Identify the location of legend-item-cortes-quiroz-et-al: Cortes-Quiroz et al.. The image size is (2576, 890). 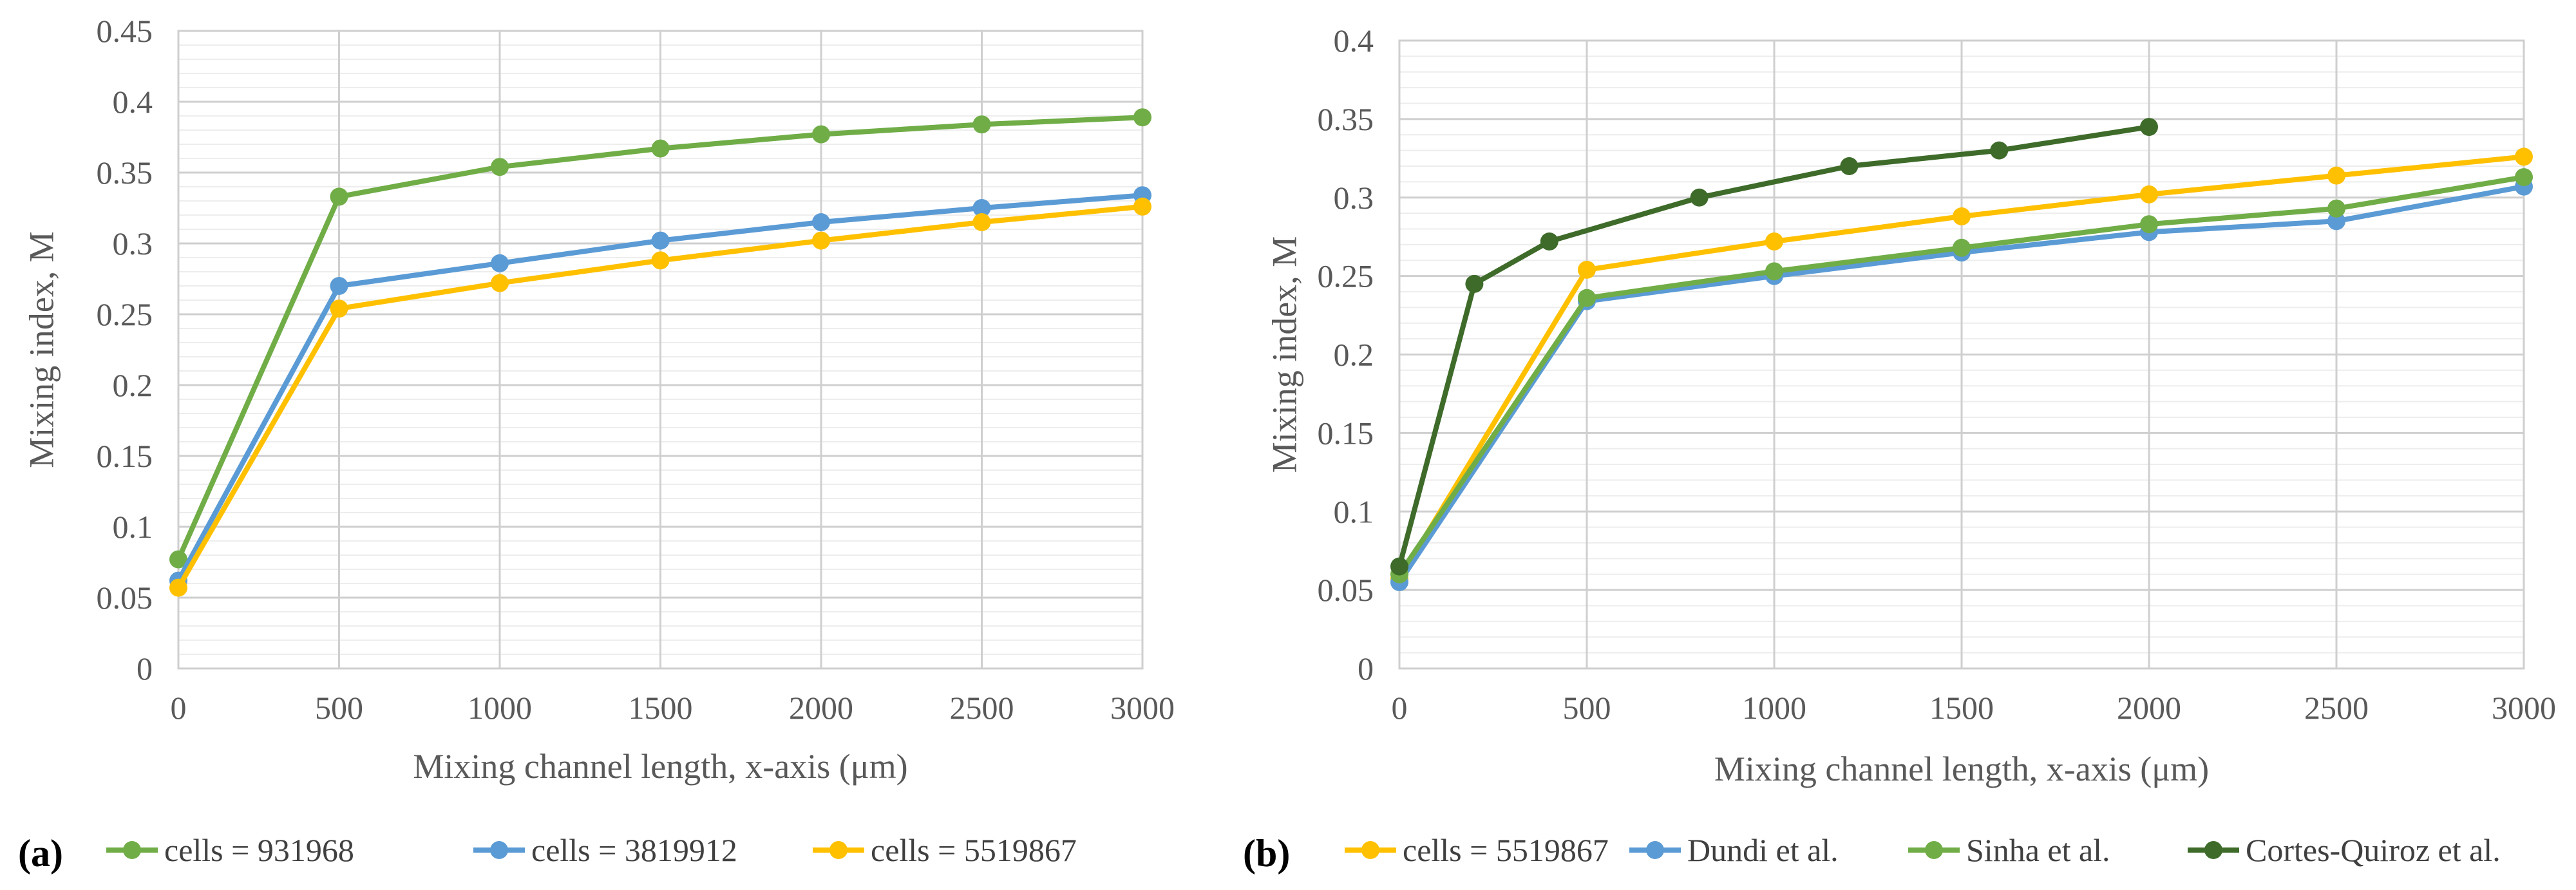
(2344, 850).